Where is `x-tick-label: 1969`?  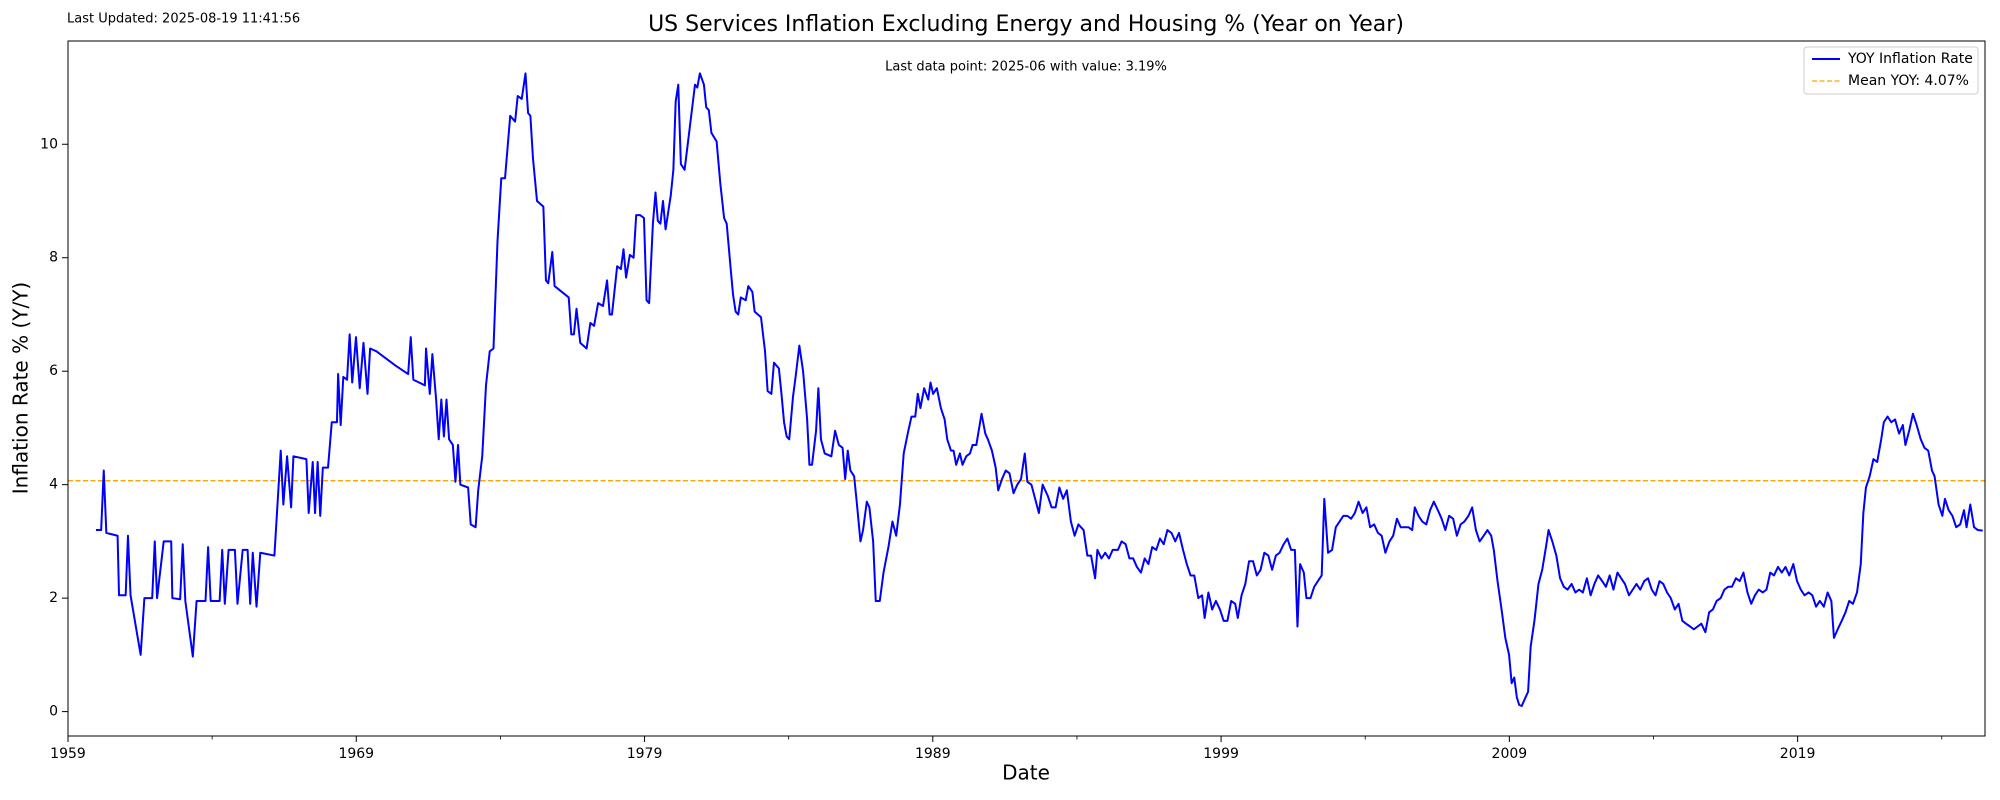 x-tick-label: 1969 is located at coordinates (356, 754).